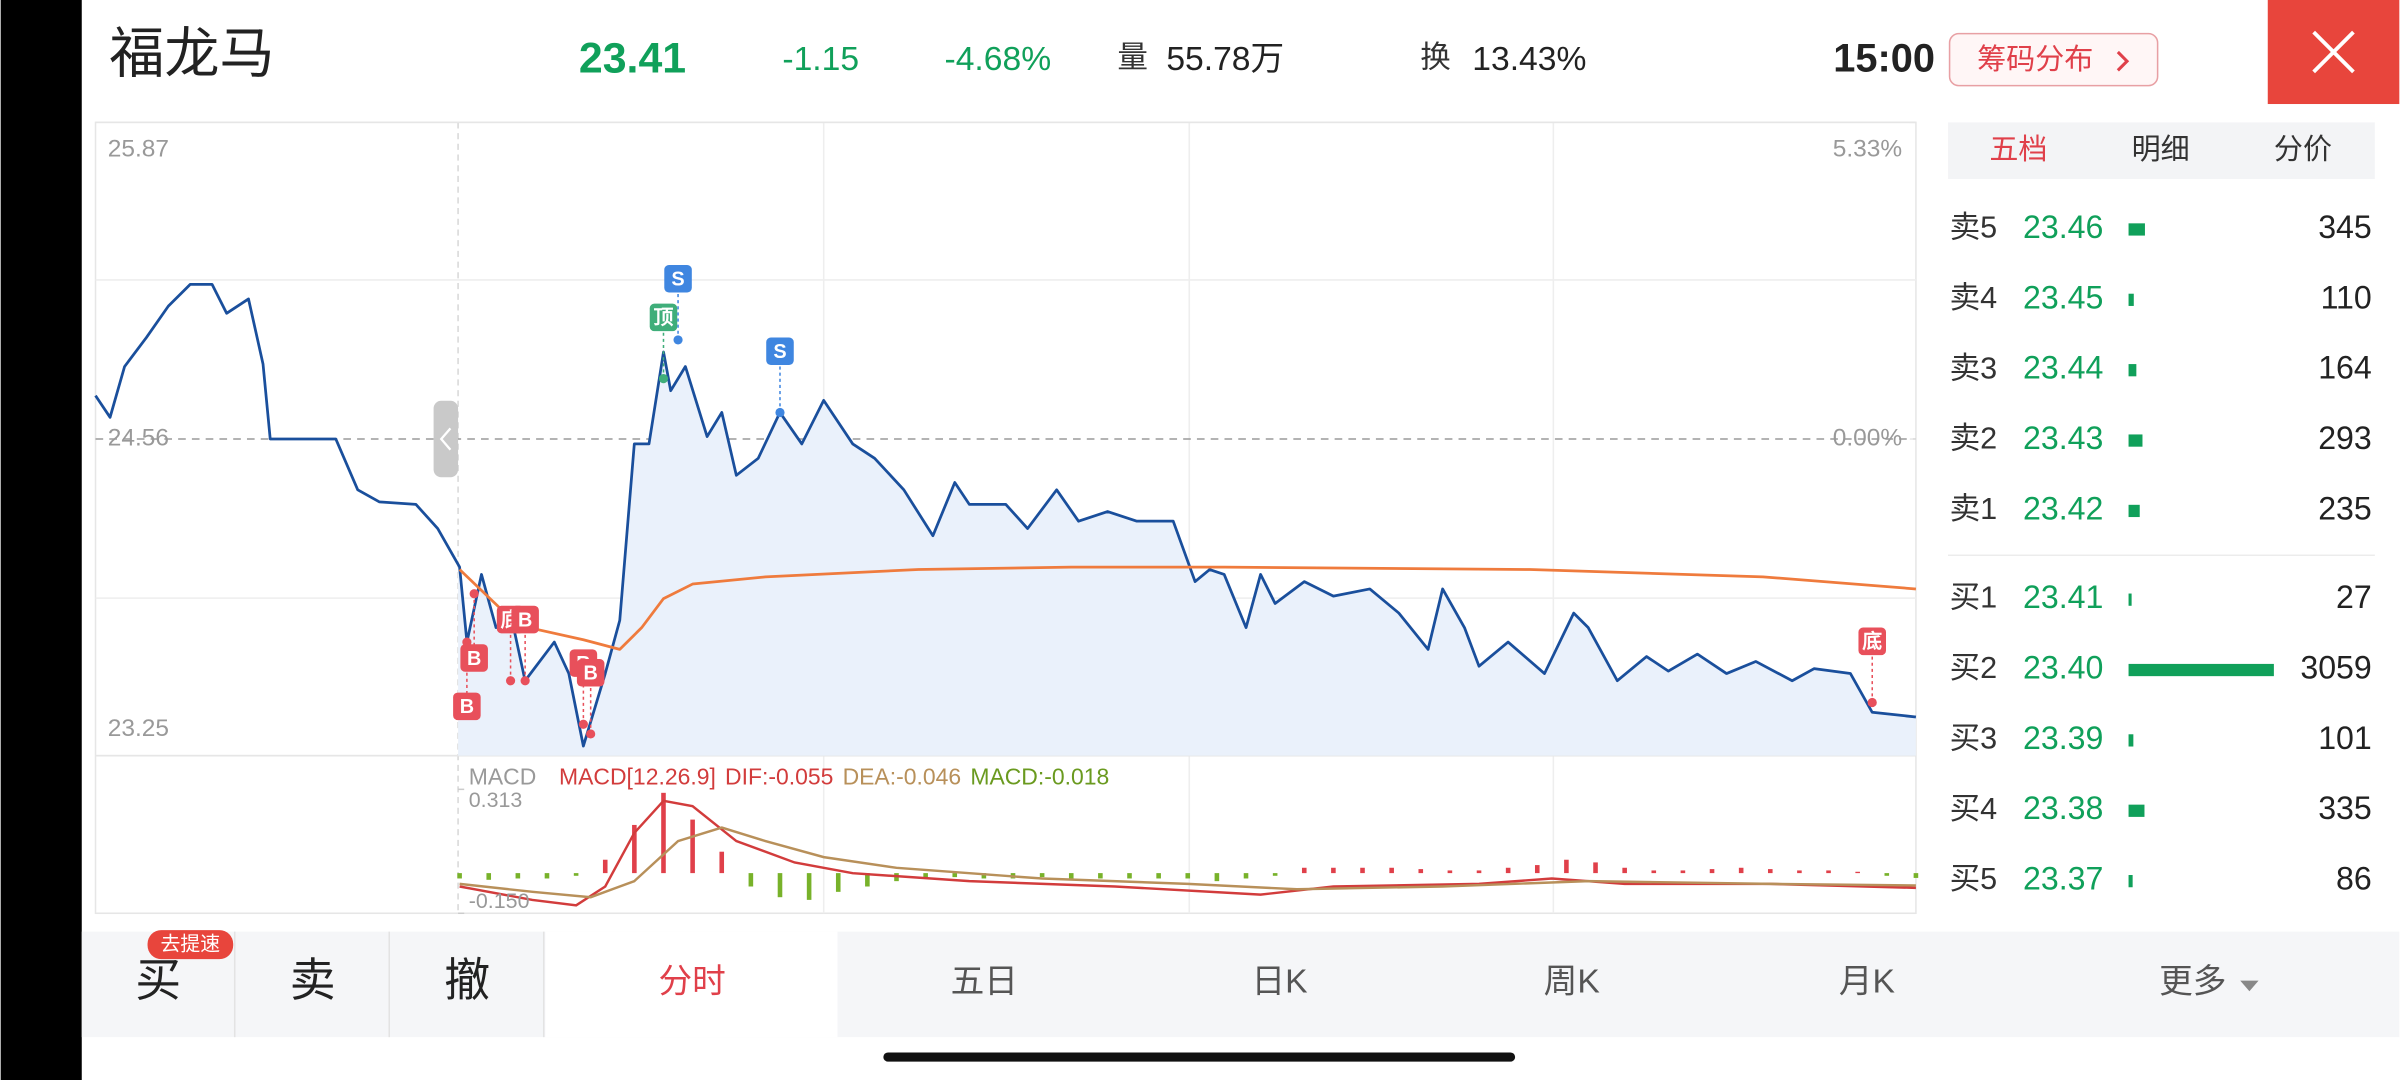  I want to click on chart-tab: 日K, so click(1280, 982).